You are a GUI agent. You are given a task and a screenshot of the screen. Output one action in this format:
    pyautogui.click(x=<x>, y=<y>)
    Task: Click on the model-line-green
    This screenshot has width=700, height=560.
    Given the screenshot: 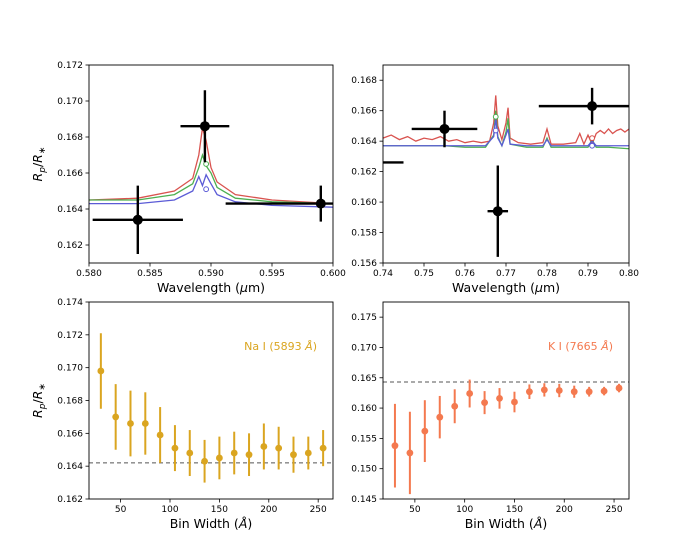 What is the action you would take?
    pyautogui.click(x=211, y=178)
    